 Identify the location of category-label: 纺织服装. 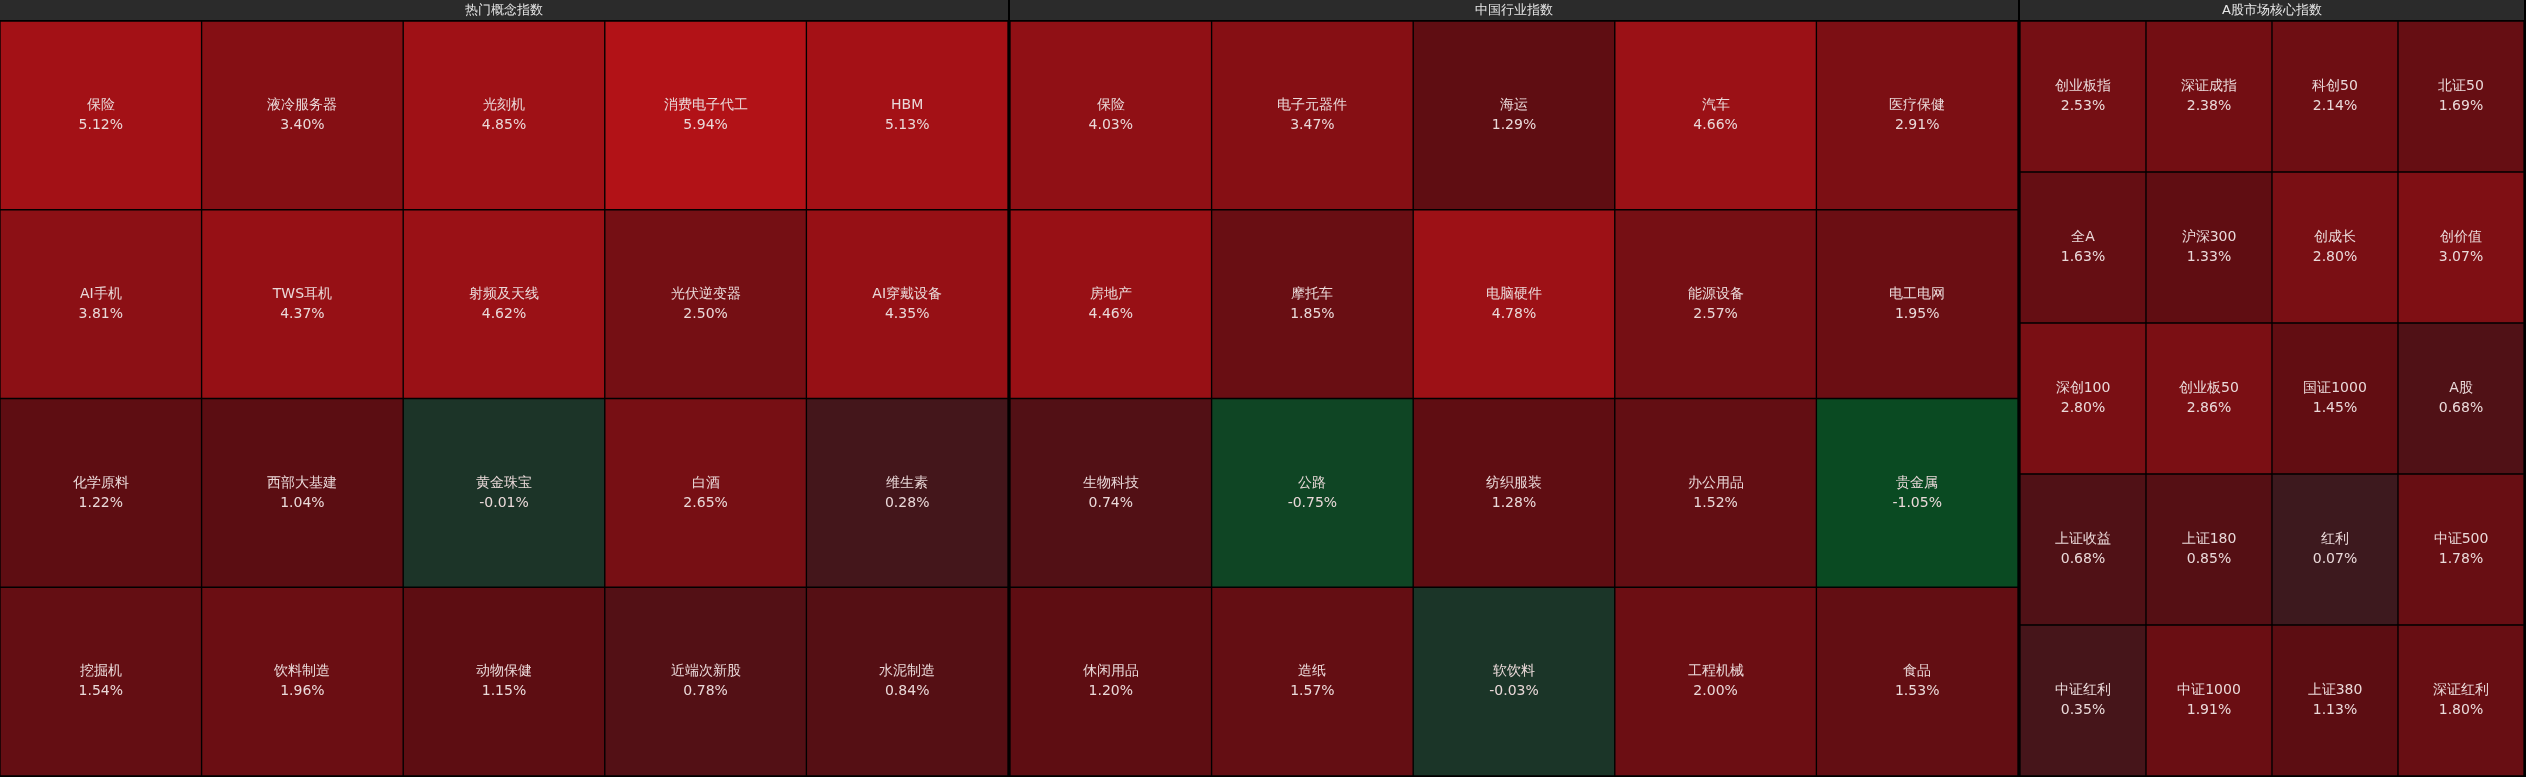
(1514, 481).